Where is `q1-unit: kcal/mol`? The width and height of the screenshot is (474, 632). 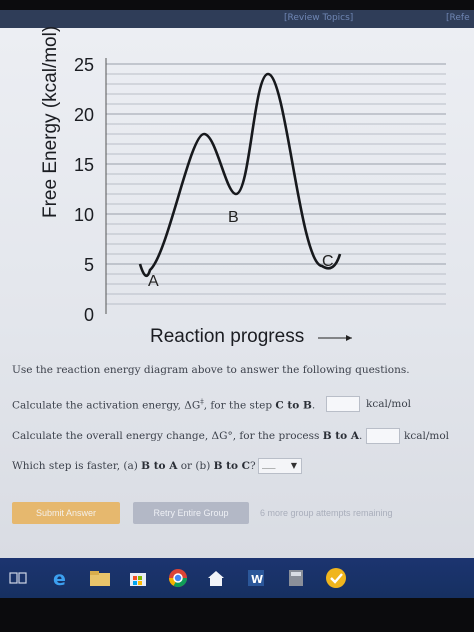
q1-unit: kcal/mol is located at coordinates (389, 404).